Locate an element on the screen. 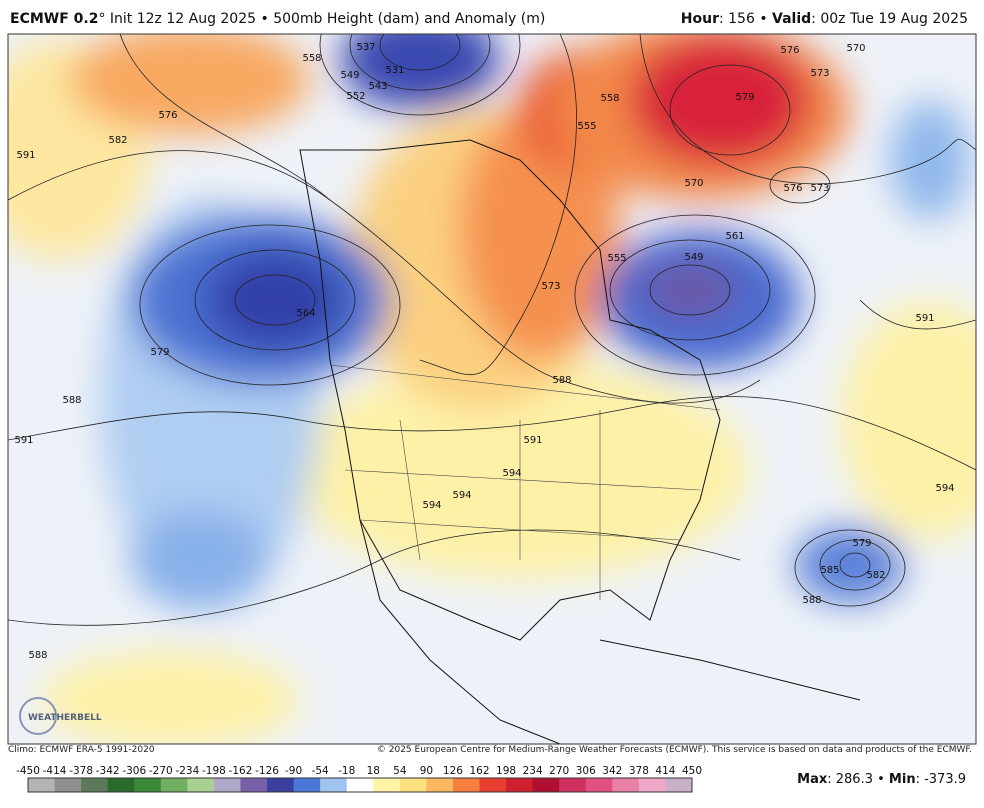 This screenshot has height=808, width=984. header-right: Hour: 156 • Valid: 00z Tue 19 Aug 2025 is located at coordinates (824, 19).